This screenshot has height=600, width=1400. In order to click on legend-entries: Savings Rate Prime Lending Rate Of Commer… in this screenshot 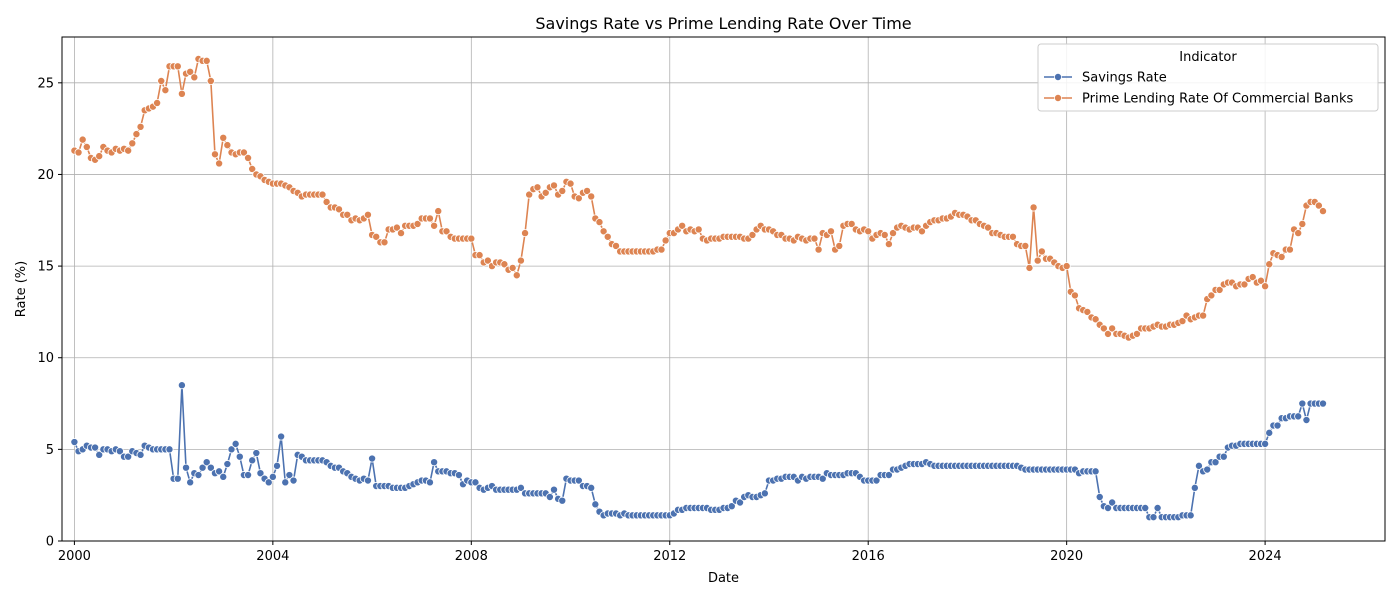, I will do `click(1199, 89)`.